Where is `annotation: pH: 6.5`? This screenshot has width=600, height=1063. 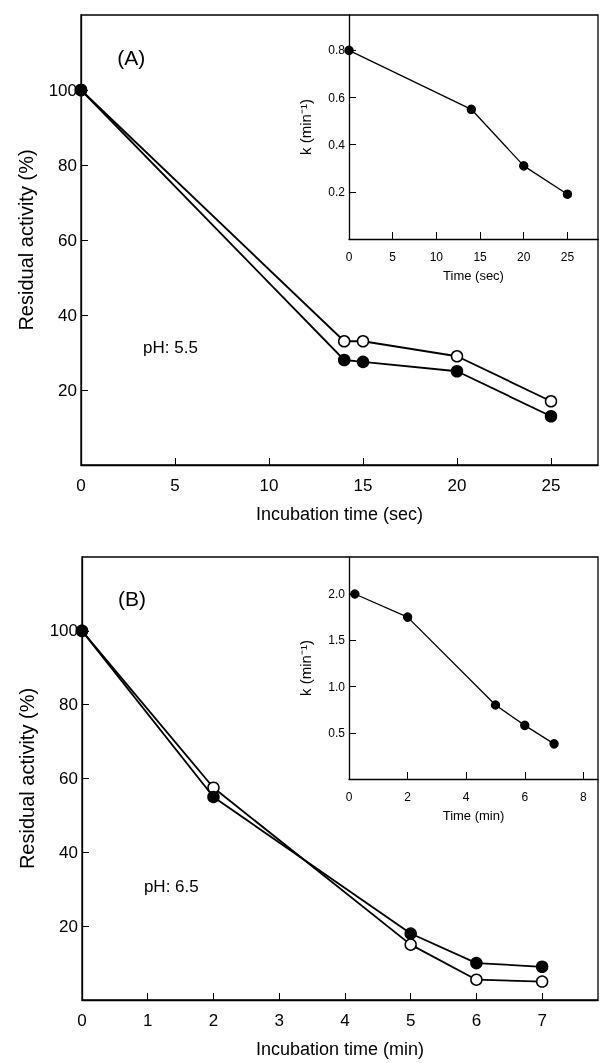 annotation: pH: 6.5 is located at coordinates (171, 887).